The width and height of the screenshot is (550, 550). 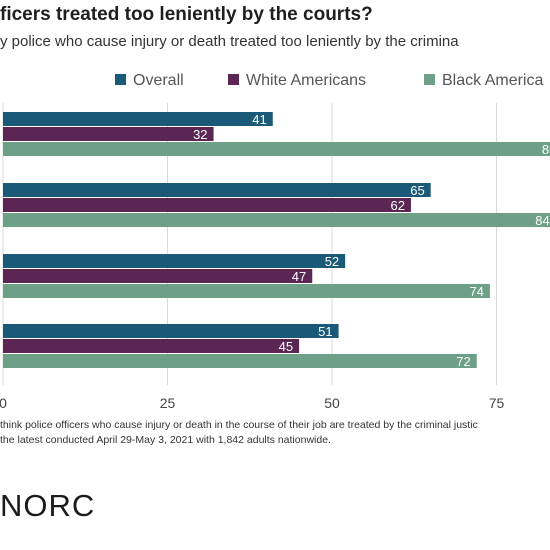 What do you see at coordinates (259, 119) in the screenshot?
I see `bar-value-label-series-1-group-1: 41` at bounding box center [259, 119].